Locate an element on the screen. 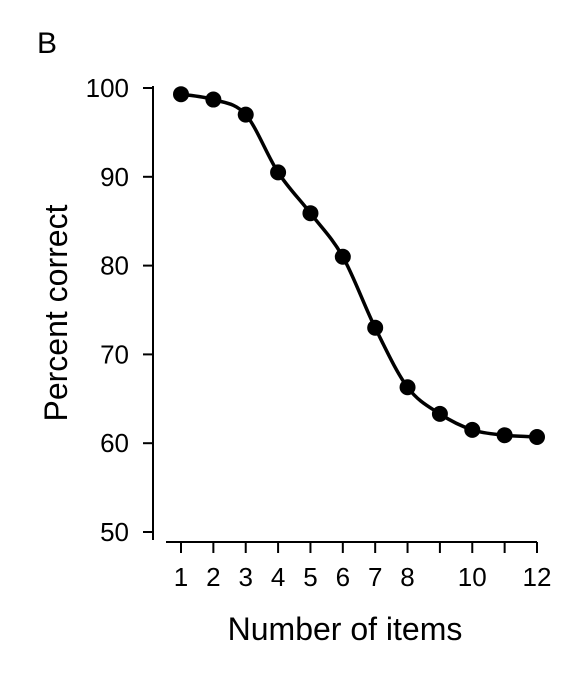  panel-label: B is located at coordinates (47, 43).